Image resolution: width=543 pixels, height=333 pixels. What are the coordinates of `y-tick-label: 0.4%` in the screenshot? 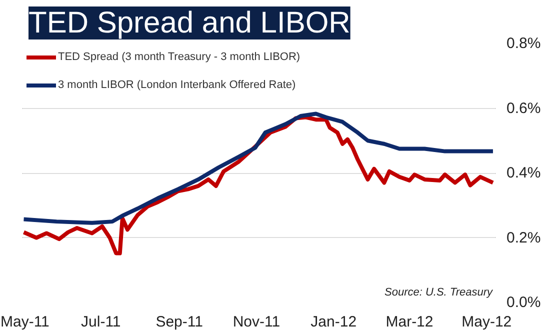 It's located at (523, 173).